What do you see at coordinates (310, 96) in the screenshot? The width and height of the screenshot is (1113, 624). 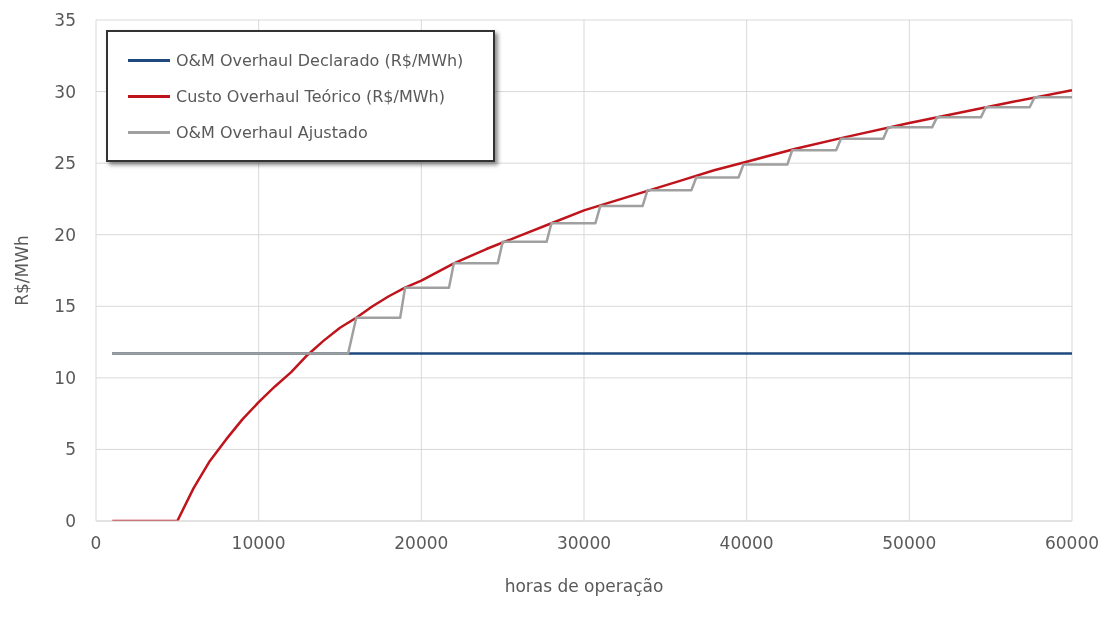 I see `legend-label: Custo Overhaul Teórico (R$/MWh)` at bounding box center [310, 96].